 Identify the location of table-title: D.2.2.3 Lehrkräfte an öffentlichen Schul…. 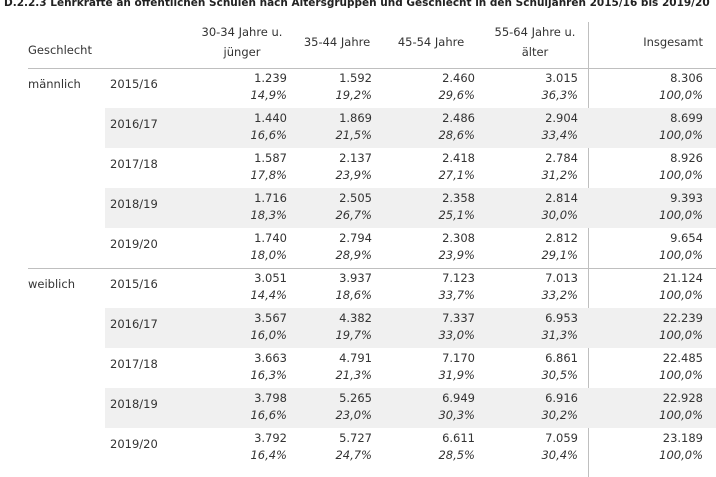
(357, 4).